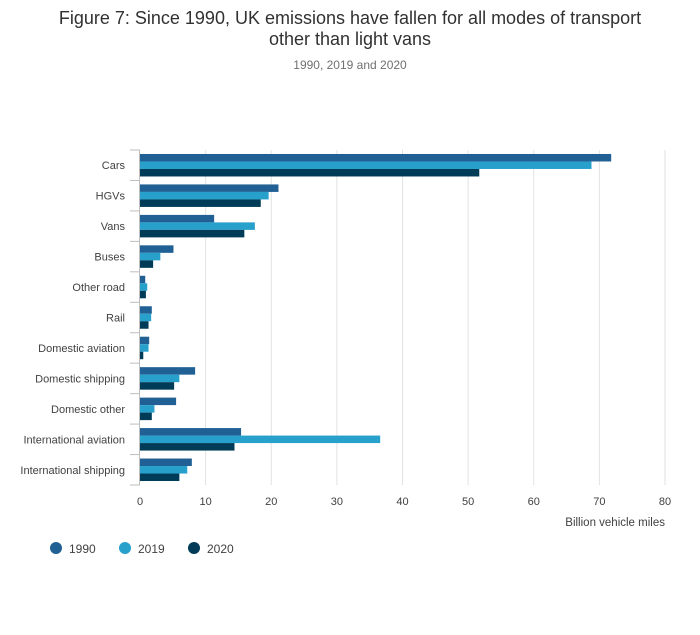  Describe the element at coordinates (194, 548) in the screenshot. I see `legend-marker-2020` at that location.